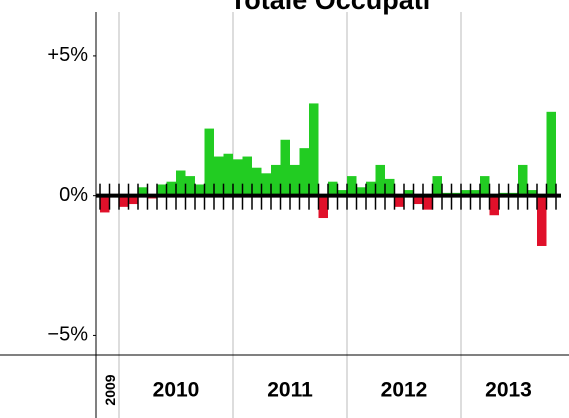  I want to click on y-tick-label: +5%, so click(67, 55).